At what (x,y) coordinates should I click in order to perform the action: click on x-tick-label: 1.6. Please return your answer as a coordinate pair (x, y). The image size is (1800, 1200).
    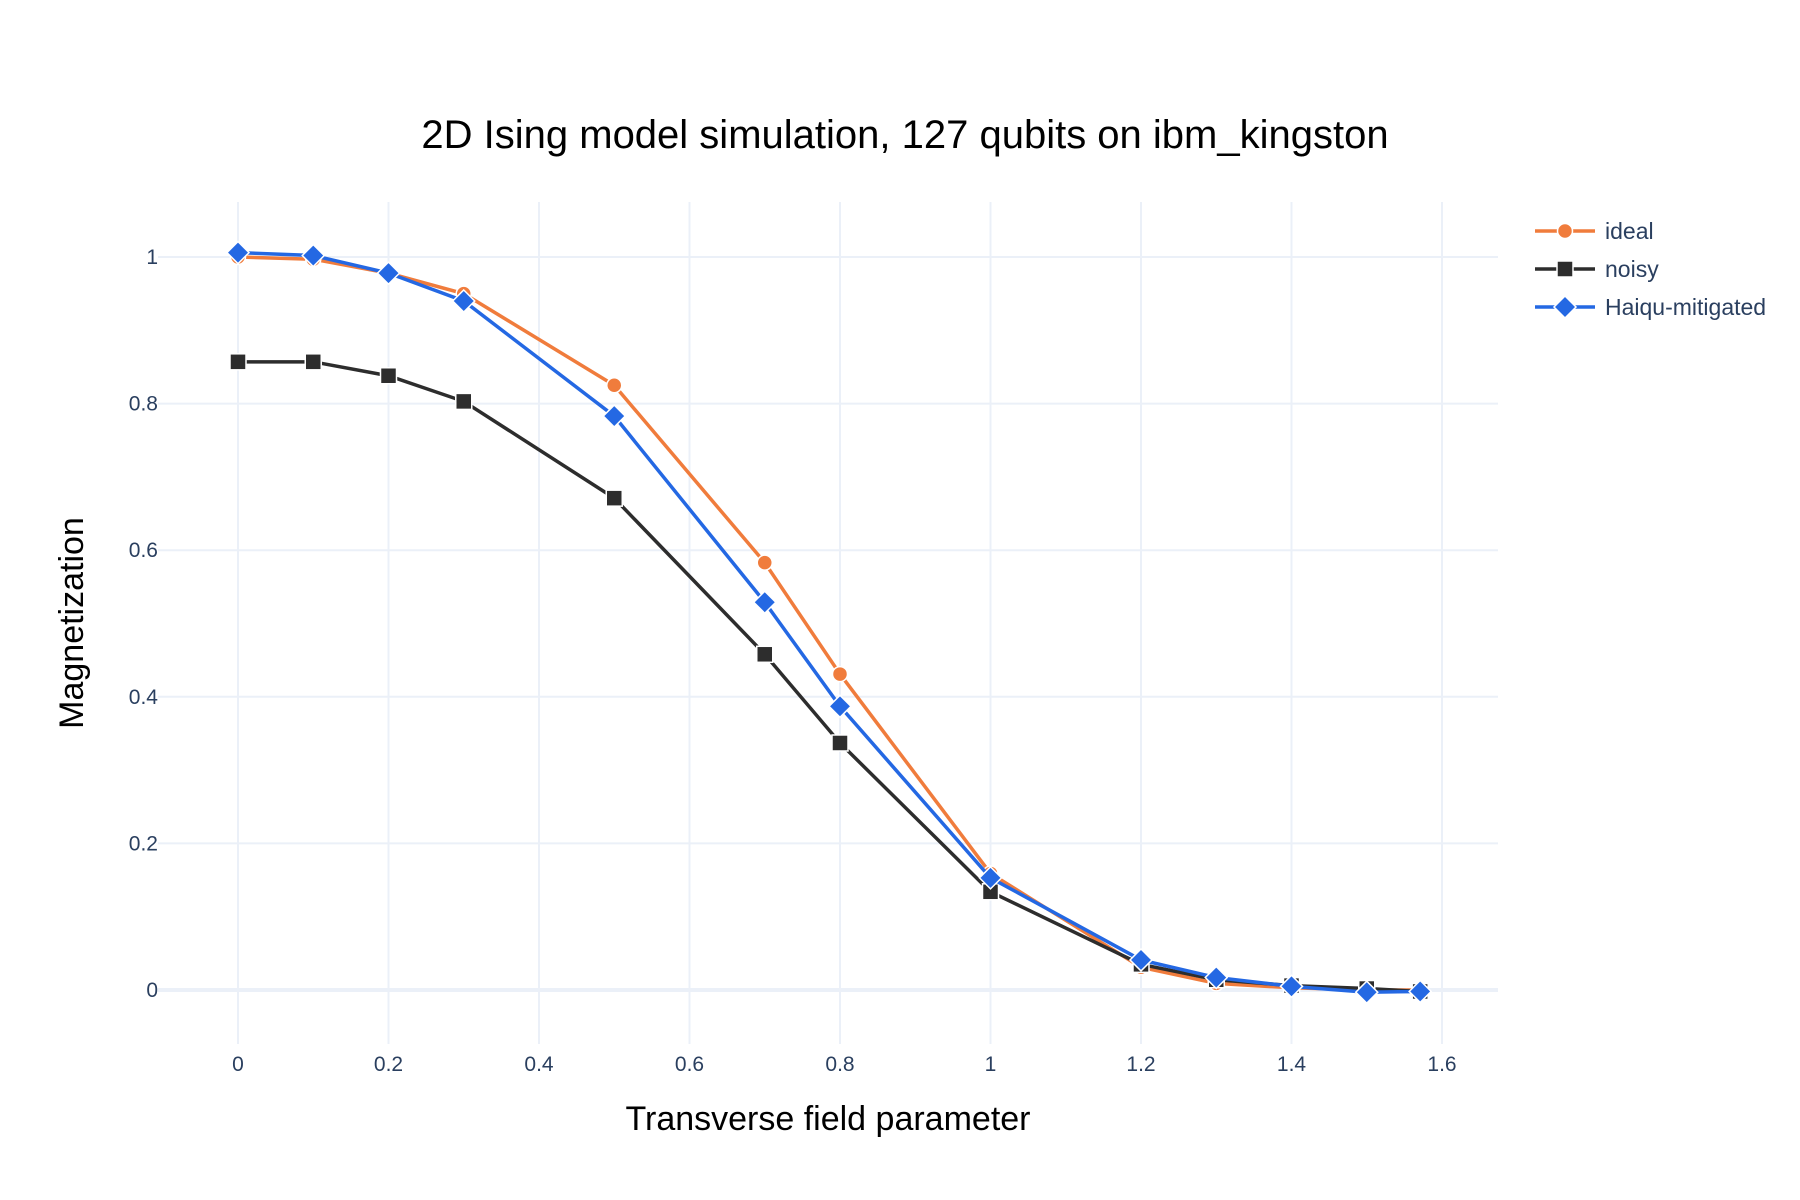
    Looking at the image, I should click on (1441, 1064).